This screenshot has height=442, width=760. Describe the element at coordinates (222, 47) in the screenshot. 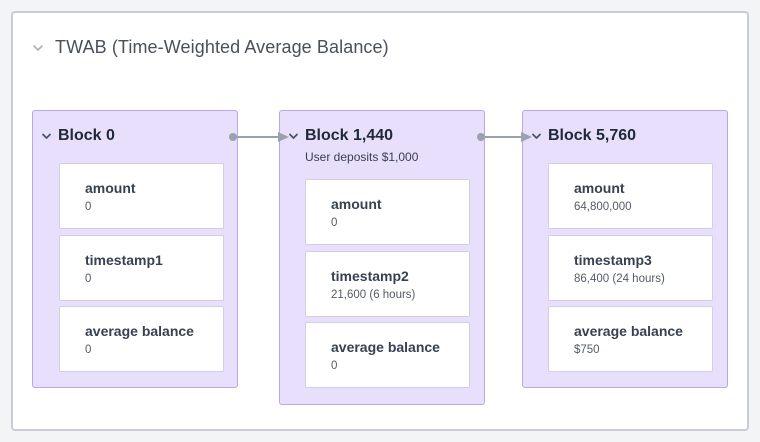

I see `panel-title: TWAB (Time-Weighted Average Balance)` at that location.